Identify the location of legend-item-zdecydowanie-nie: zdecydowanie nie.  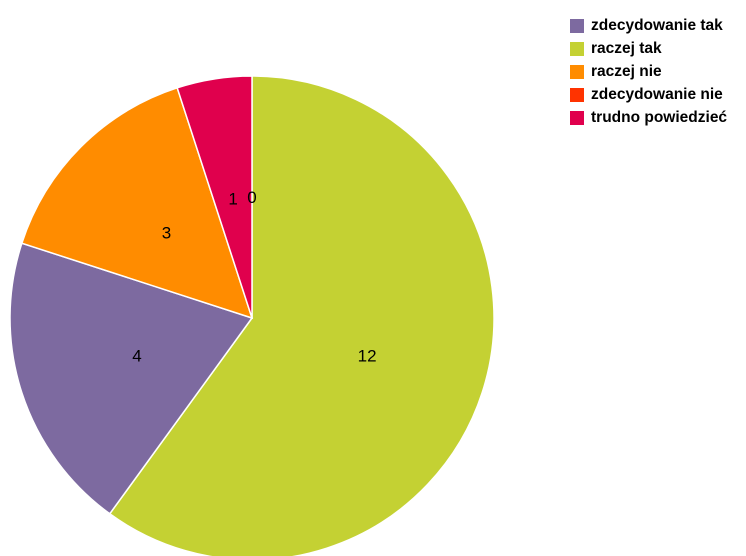
(648, 94).